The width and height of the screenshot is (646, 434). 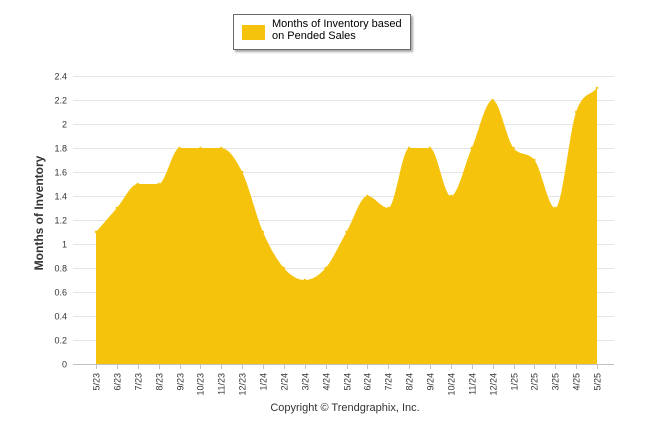 What do you see at coordinates (368, 382) in the screenshot?
I see `x-tick-label: 6/24` at bounding box center [368, 382].